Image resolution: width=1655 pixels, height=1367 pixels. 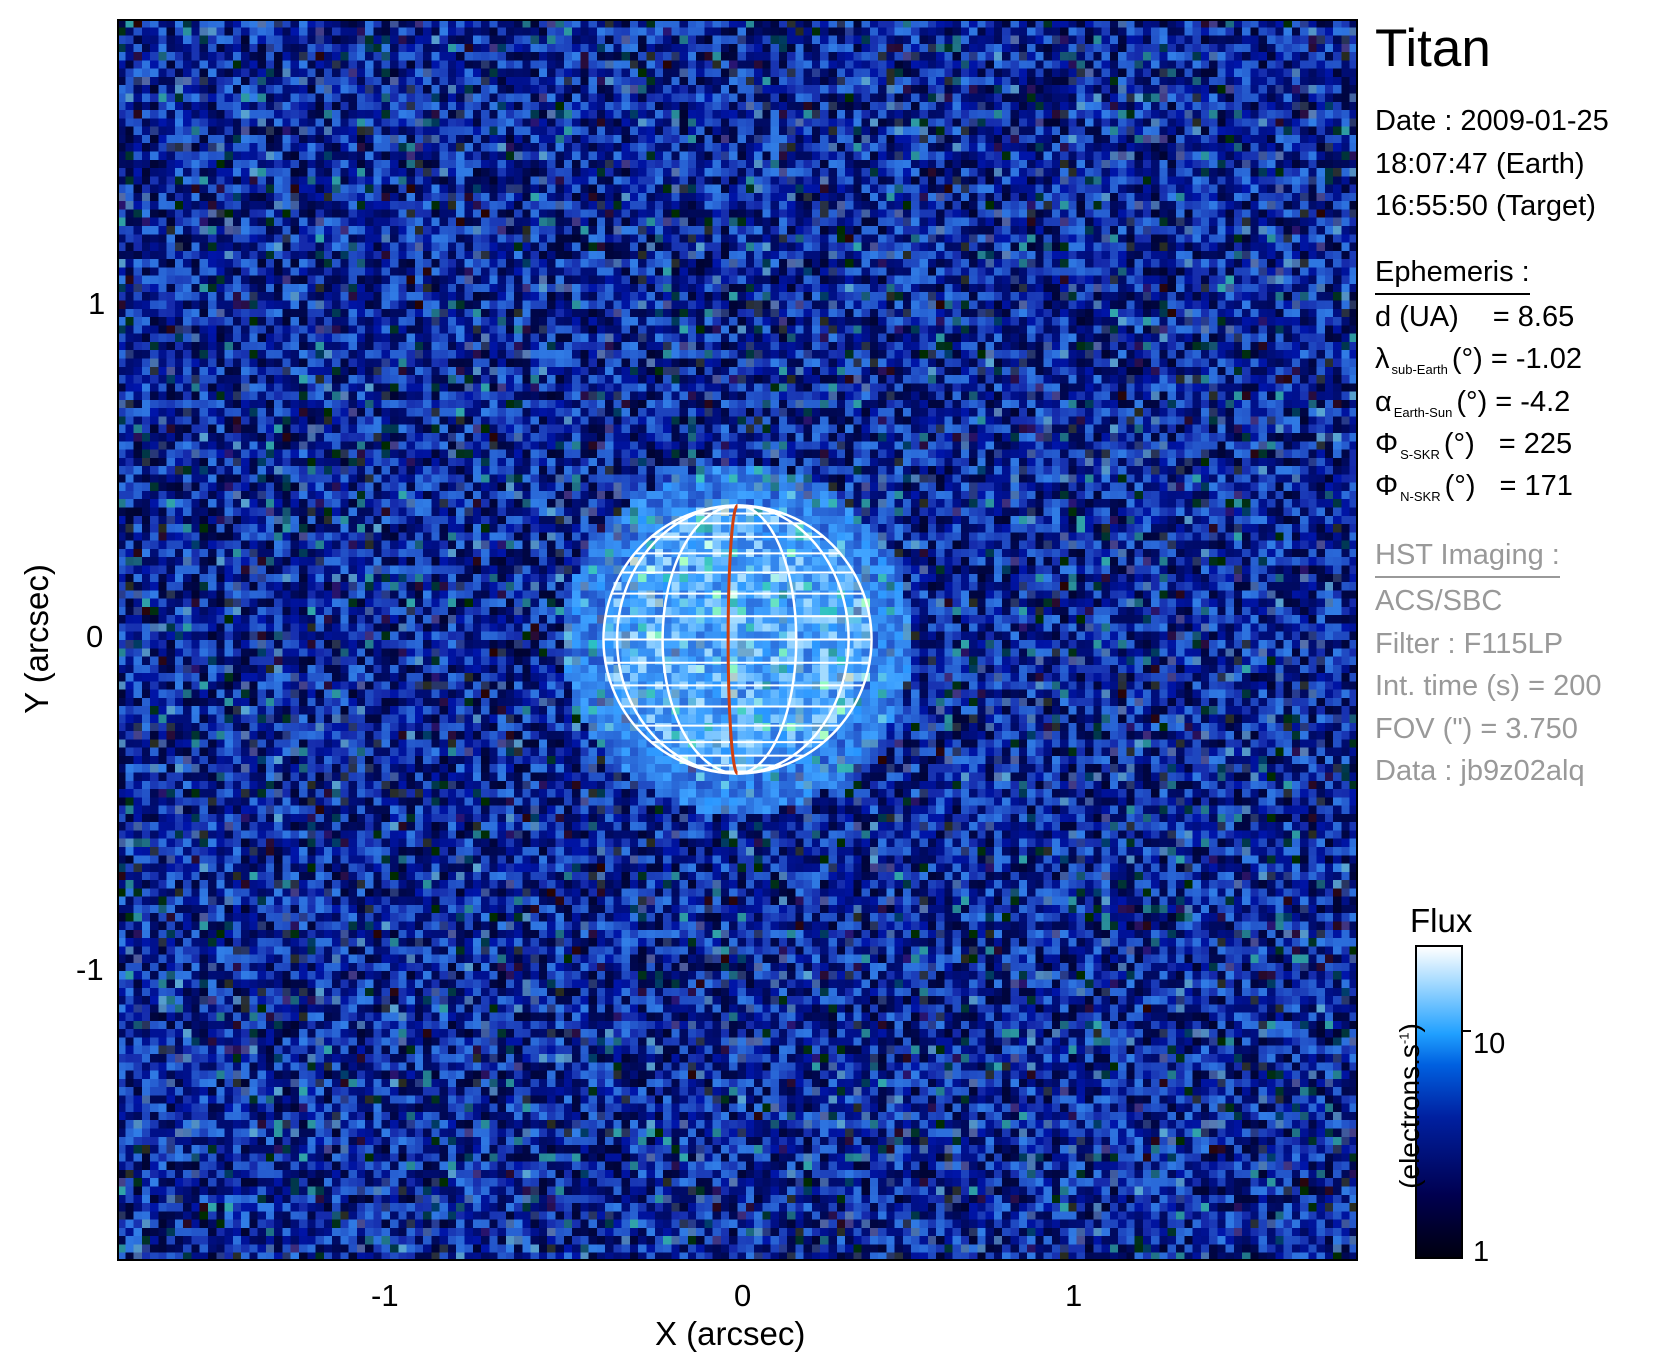 I want to click on imaging-fov: FOV (") = 3.750, so click(x=1476, y=729).